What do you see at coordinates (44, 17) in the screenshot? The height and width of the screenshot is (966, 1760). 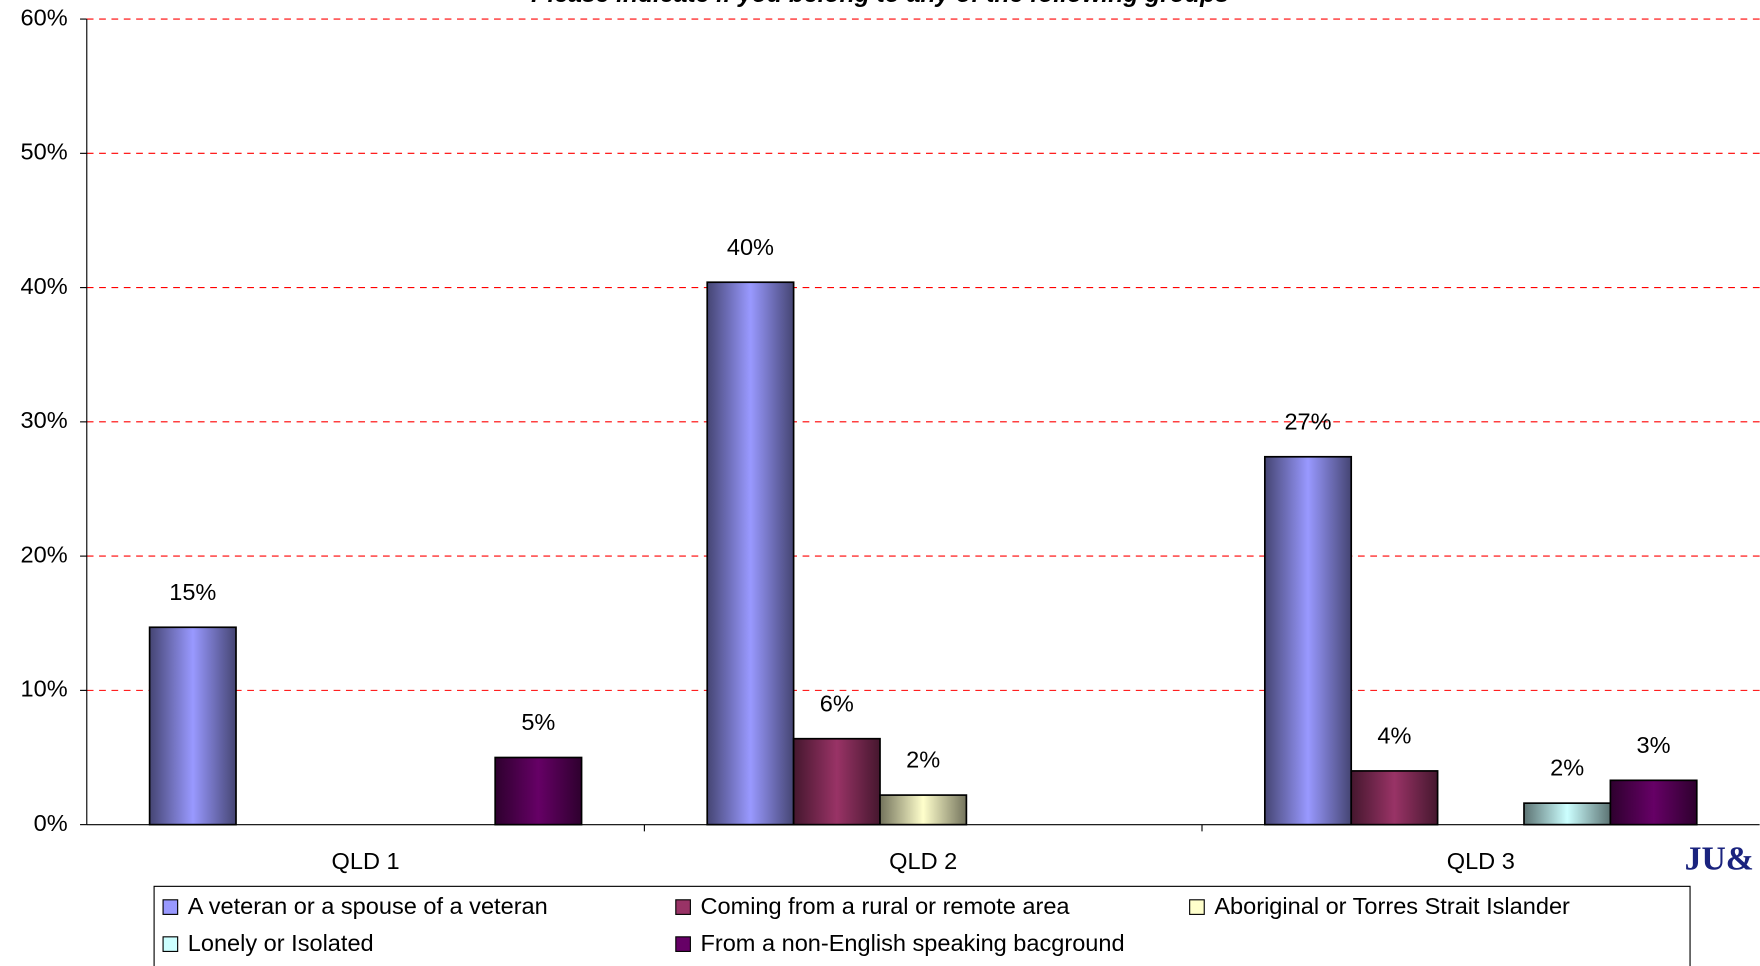 I see `y-tick-label: 60%` at bounding box center [44, 17].